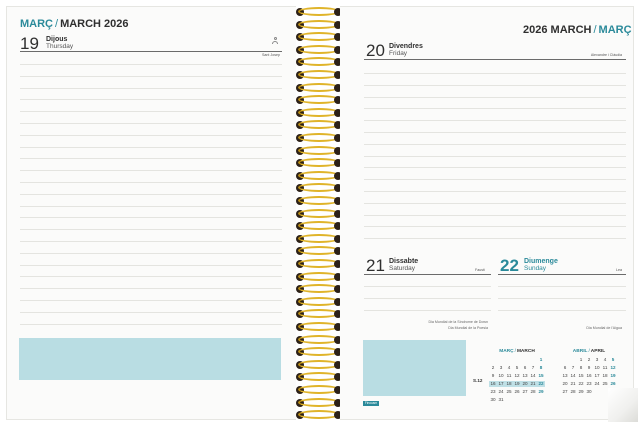 Image resolution: width=640 pixels, height=428 pixels. I want to click on right-month-header: 2026 MARCH / MARÇ, so click(577, 30).